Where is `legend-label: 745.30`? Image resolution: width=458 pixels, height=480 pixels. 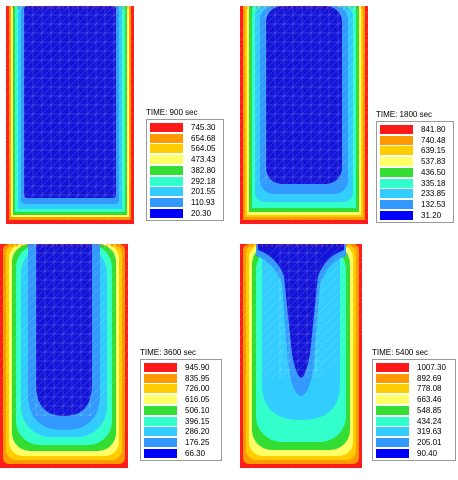
legend-label: 745.30 is located at coordinates (203, 127).